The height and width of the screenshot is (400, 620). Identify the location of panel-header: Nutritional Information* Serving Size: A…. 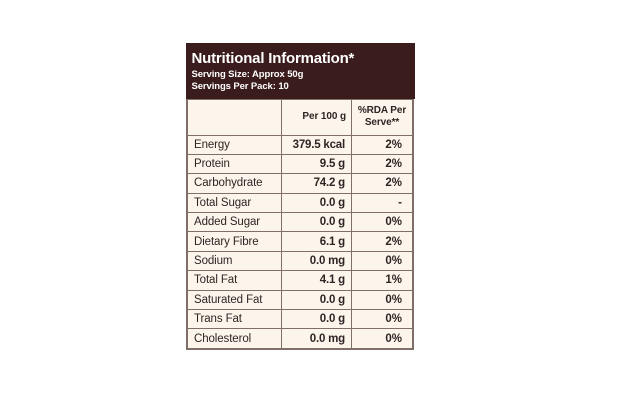
(300, 70).